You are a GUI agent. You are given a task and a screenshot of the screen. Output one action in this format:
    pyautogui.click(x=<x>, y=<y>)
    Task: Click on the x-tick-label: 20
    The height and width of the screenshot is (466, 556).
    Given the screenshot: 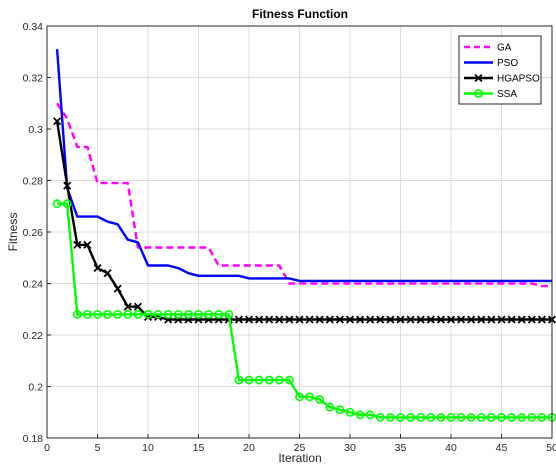 What is the action you would take?
    pyautogui.click(x=249, y=448)
    